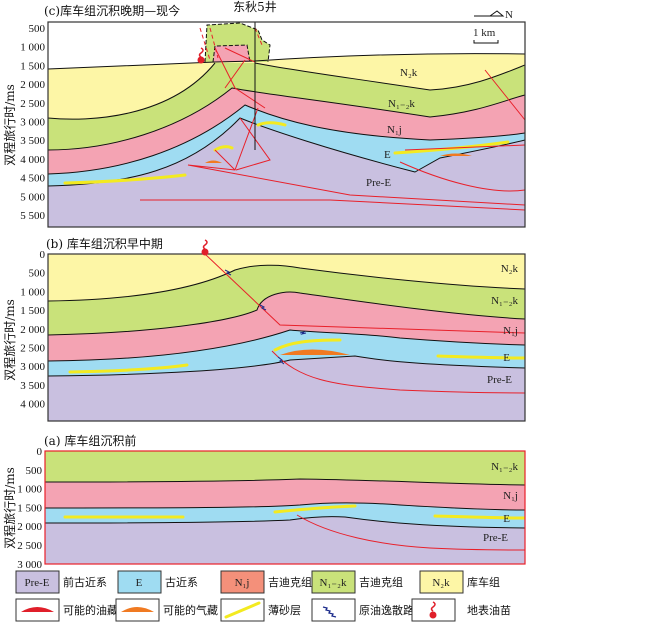 The image size is (650, 638). Describe the element at coordinates (90, 440) in the screenshot. I see `panel-a-title: (a) 库车组沉积前` at that location.